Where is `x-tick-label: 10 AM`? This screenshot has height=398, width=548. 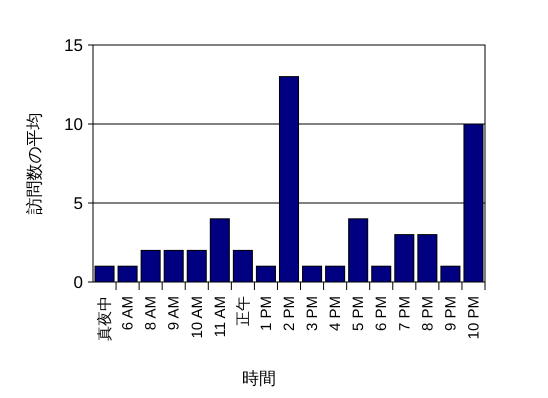
x-tick-label: 10 AM is located at coordinates (197, 317).